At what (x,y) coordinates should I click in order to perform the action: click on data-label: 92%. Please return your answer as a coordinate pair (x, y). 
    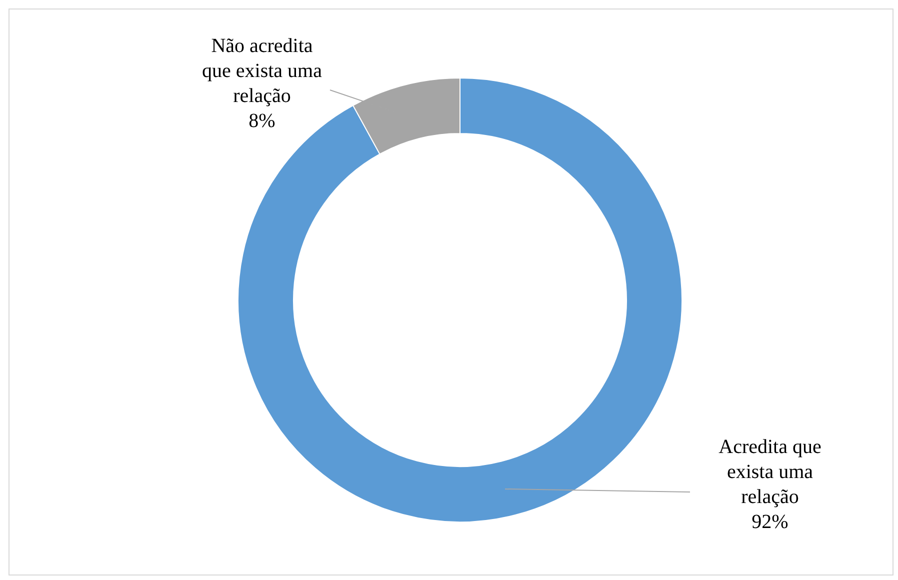
    Looking at the image, I should click on (770, 522).